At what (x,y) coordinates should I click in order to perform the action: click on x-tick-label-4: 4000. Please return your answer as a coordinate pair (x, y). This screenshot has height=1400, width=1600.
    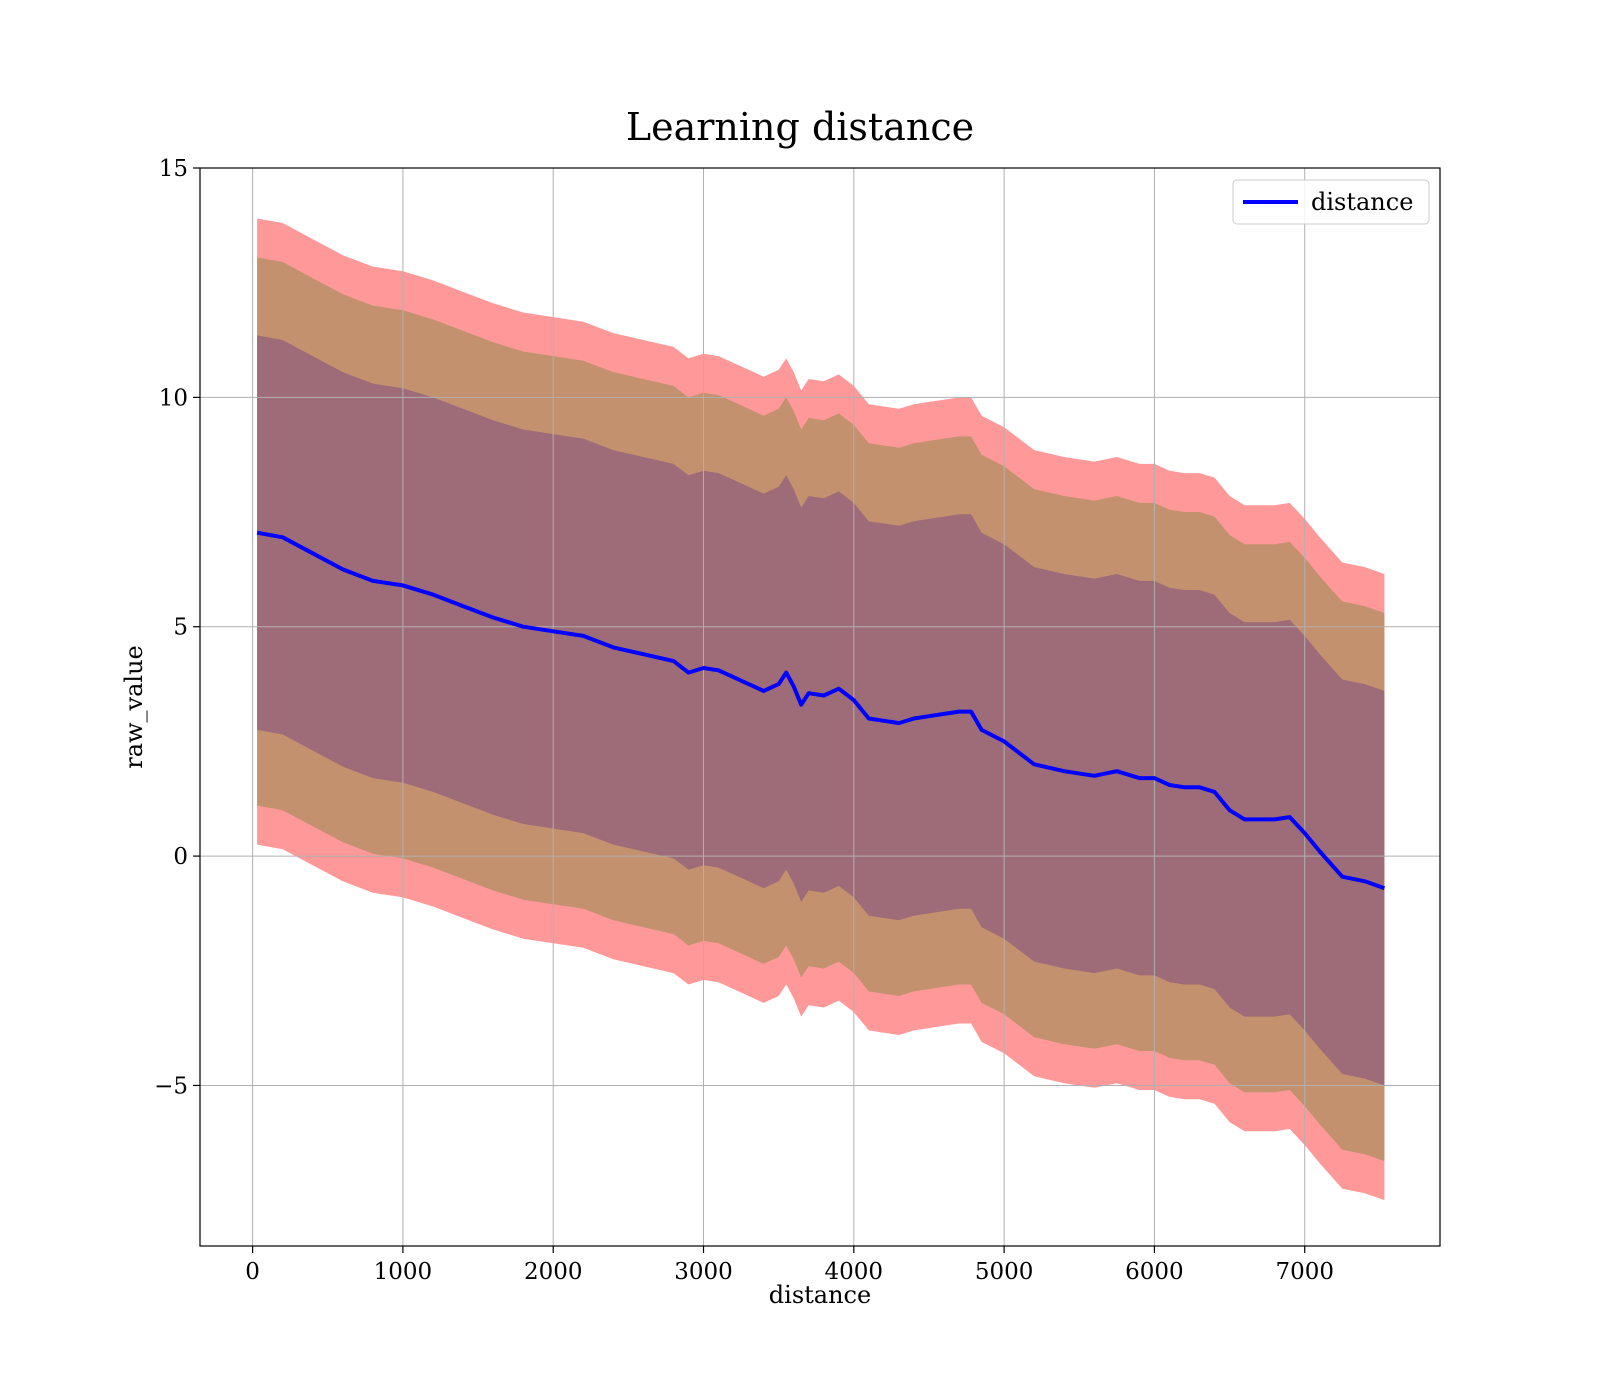
    Looking at the image, I should click on (854, 1272).